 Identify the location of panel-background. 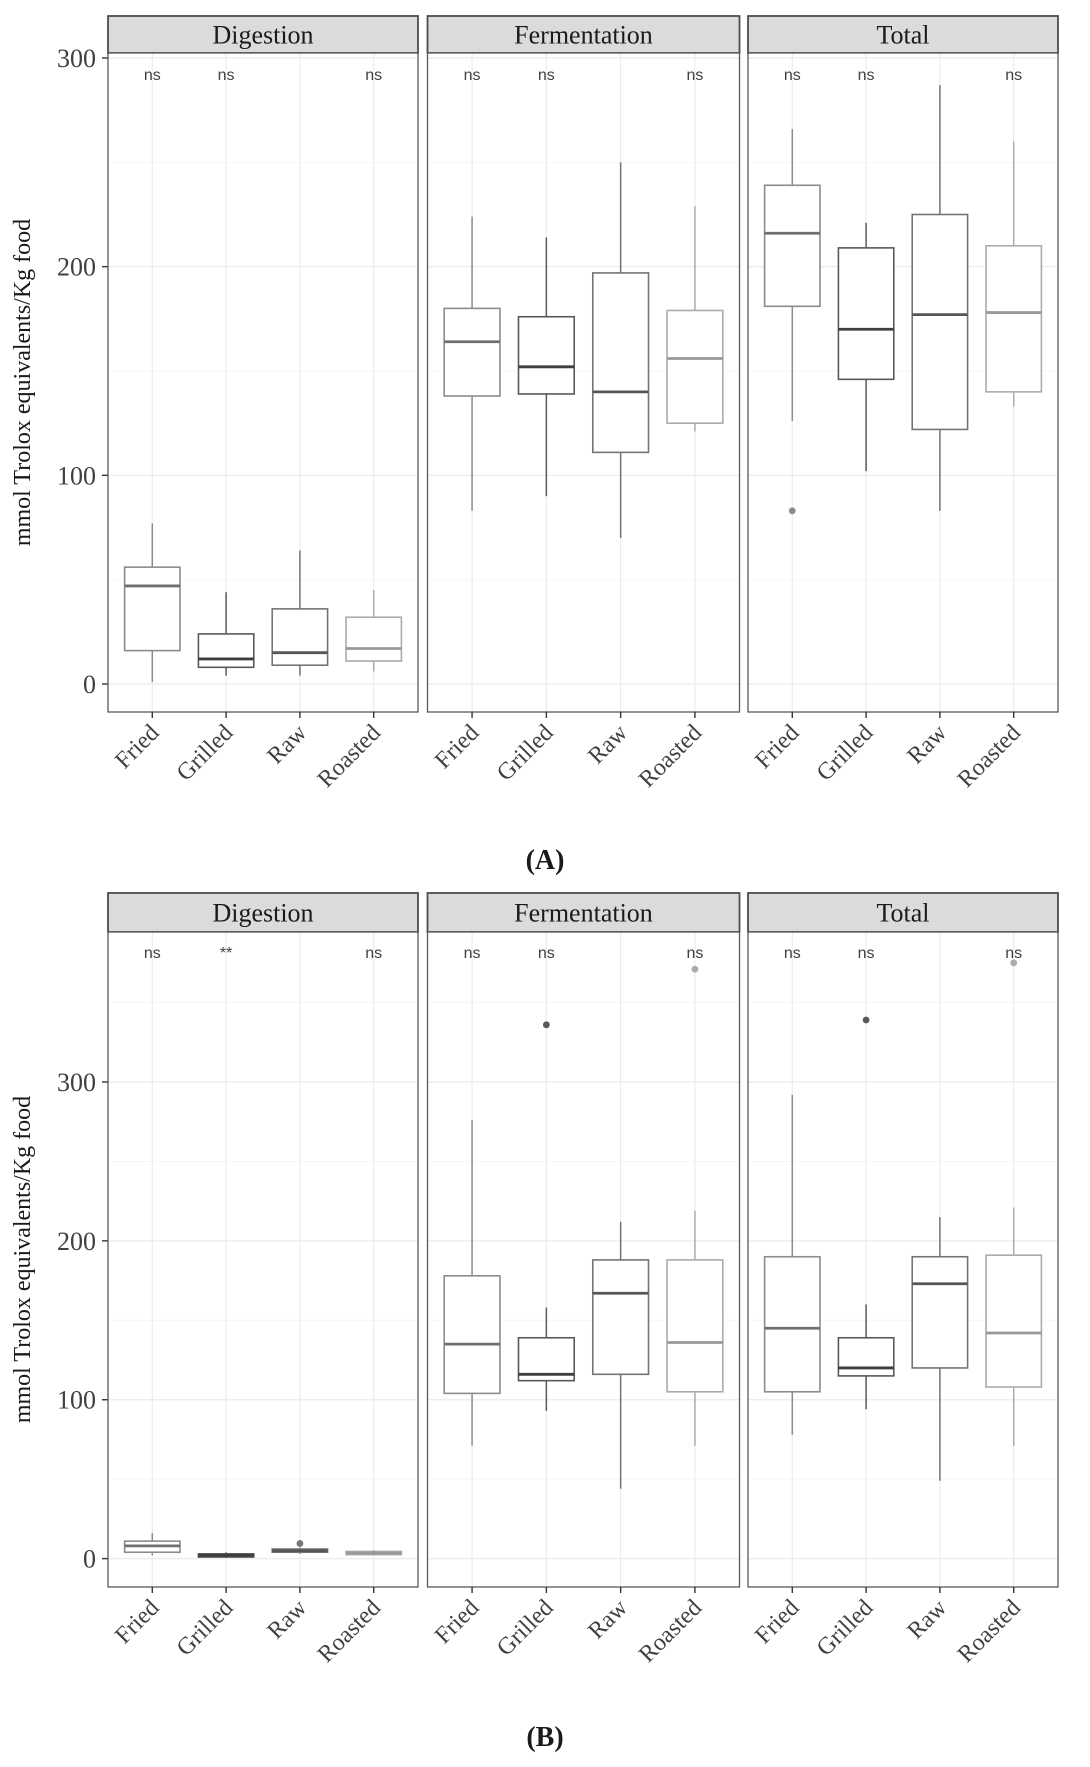
(263, 1259).